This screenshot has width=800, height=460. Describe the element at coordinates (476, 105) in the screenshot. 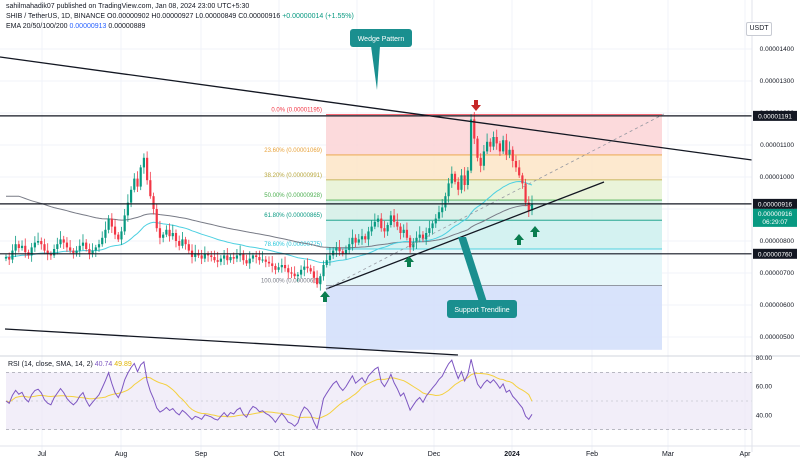

I see `down-arrow-icon` at that location.